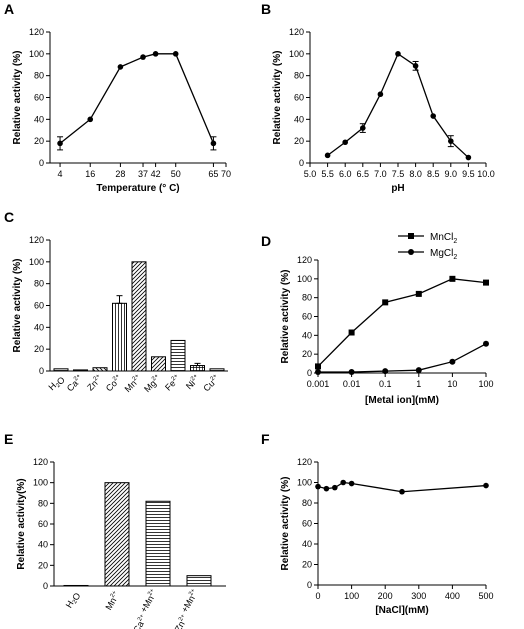 Image resolution: width=524 pixels, height=629 pixels. I want to click on x-tick-label: 100, so click(351, 596).